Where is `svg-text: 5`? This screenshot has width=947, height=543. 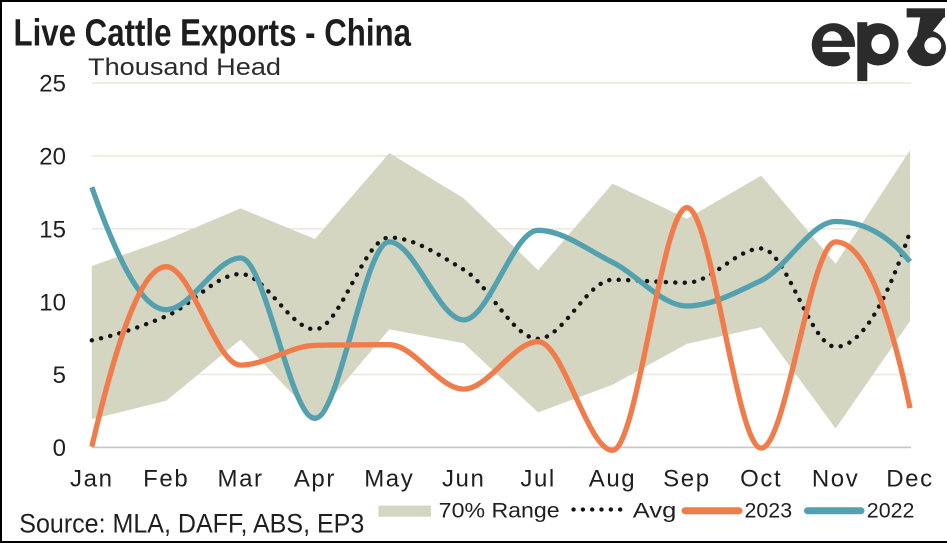
svg-text: 5 is located at coordinates (59, 375).